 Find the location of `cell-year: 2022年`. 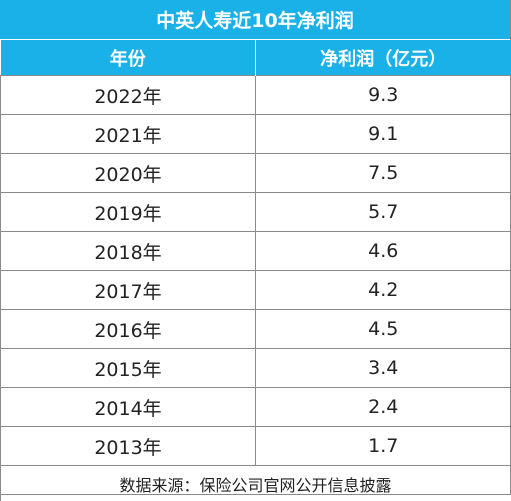

cell-year: 2022年 is located at coordinates (128, 95).